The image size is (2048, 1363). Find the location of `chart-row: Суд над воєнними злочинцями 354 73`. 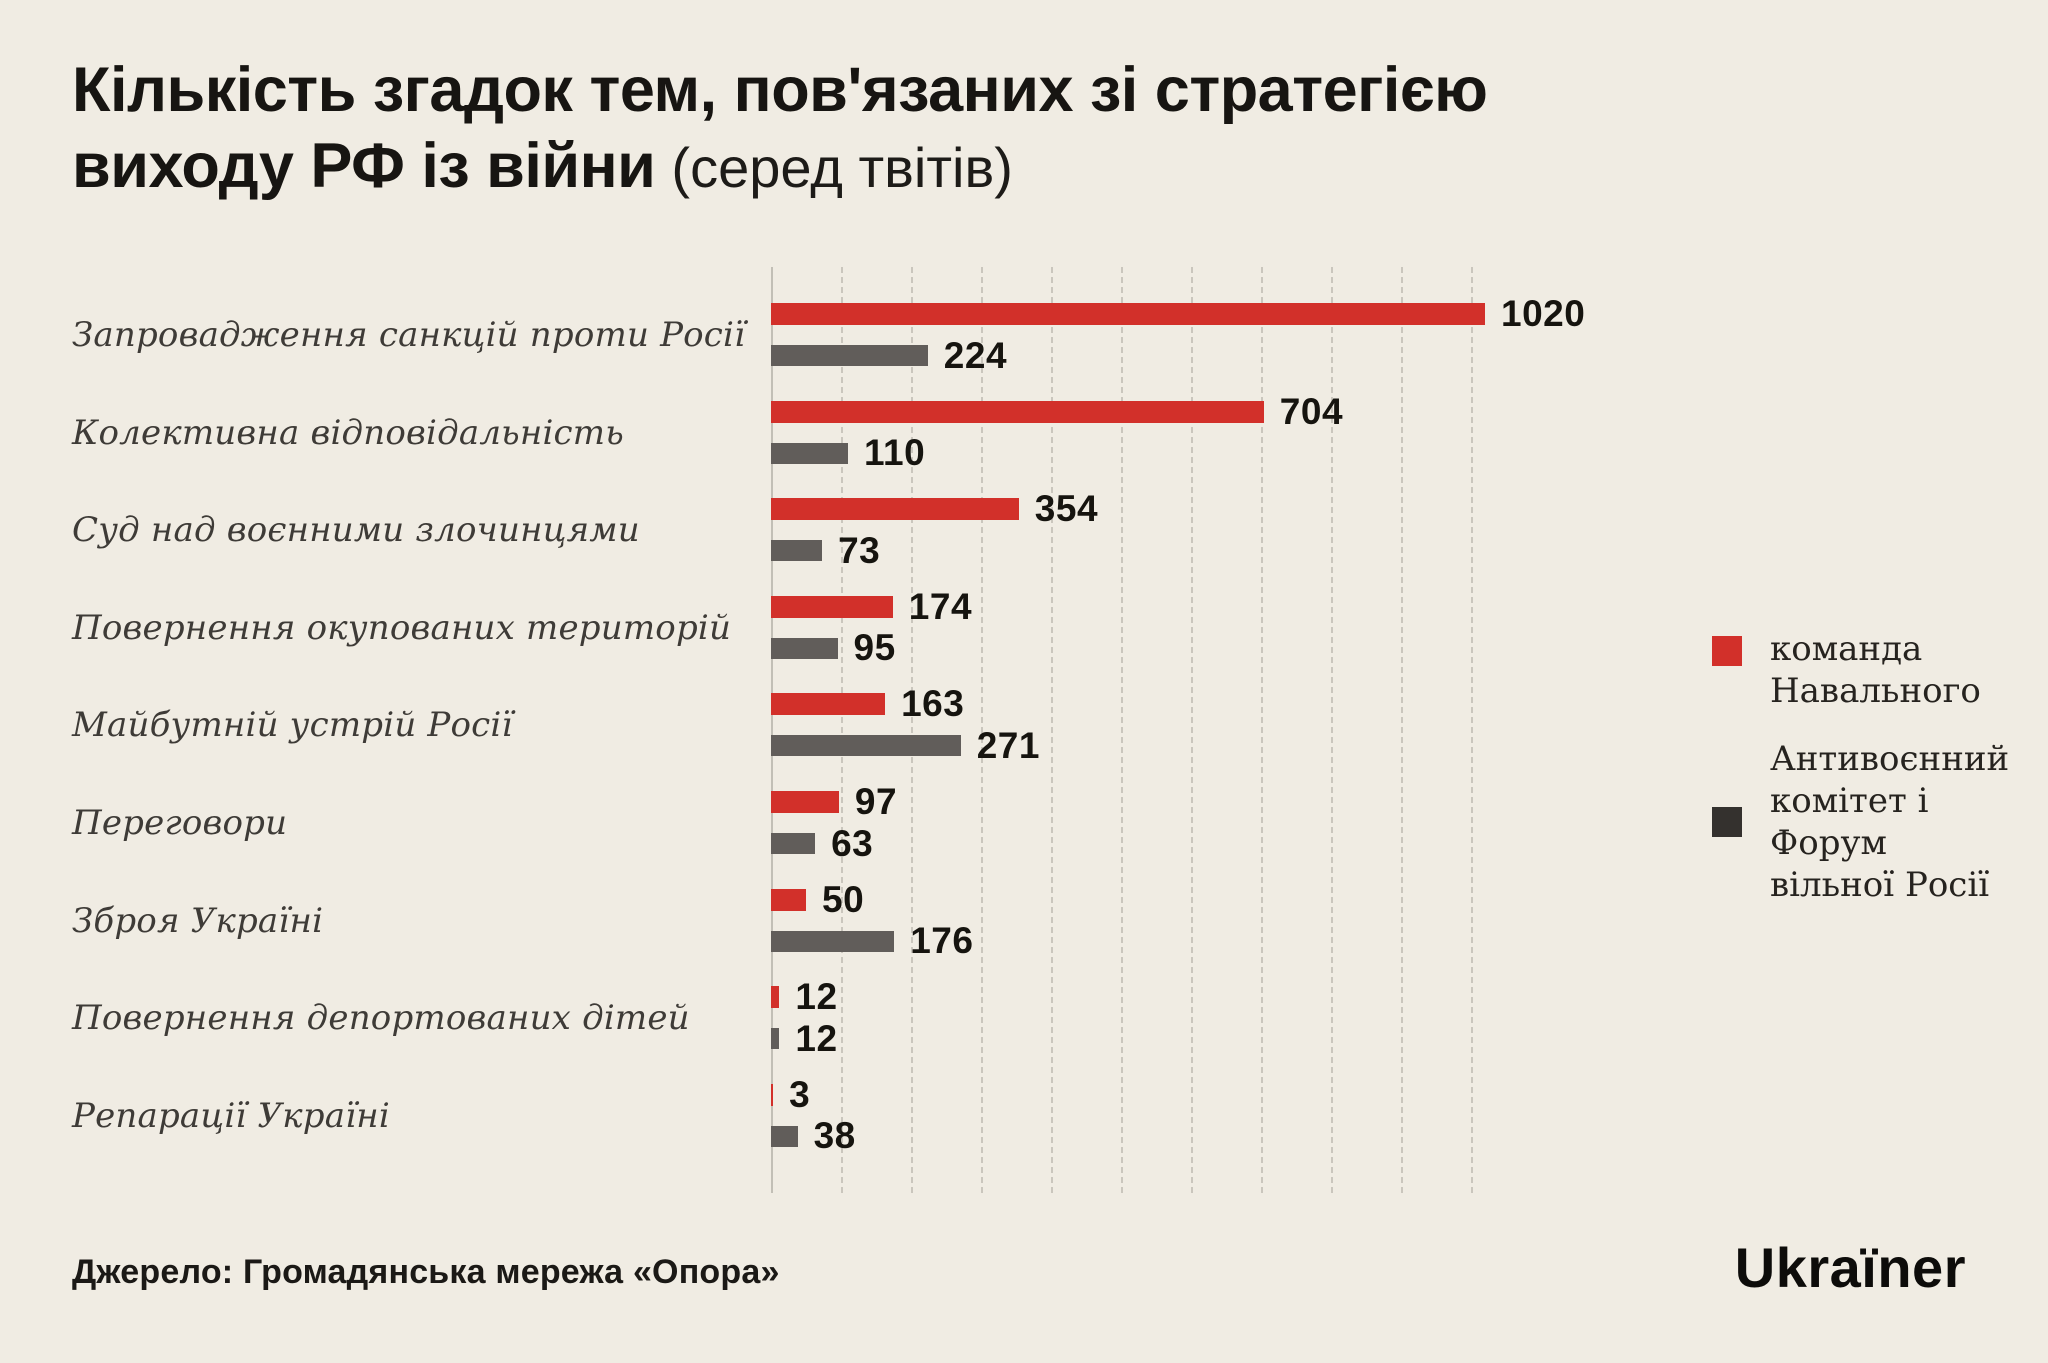

chart-row: Суд над воєнними злочинцями 354 73 is located at coordinates (1024, 529).